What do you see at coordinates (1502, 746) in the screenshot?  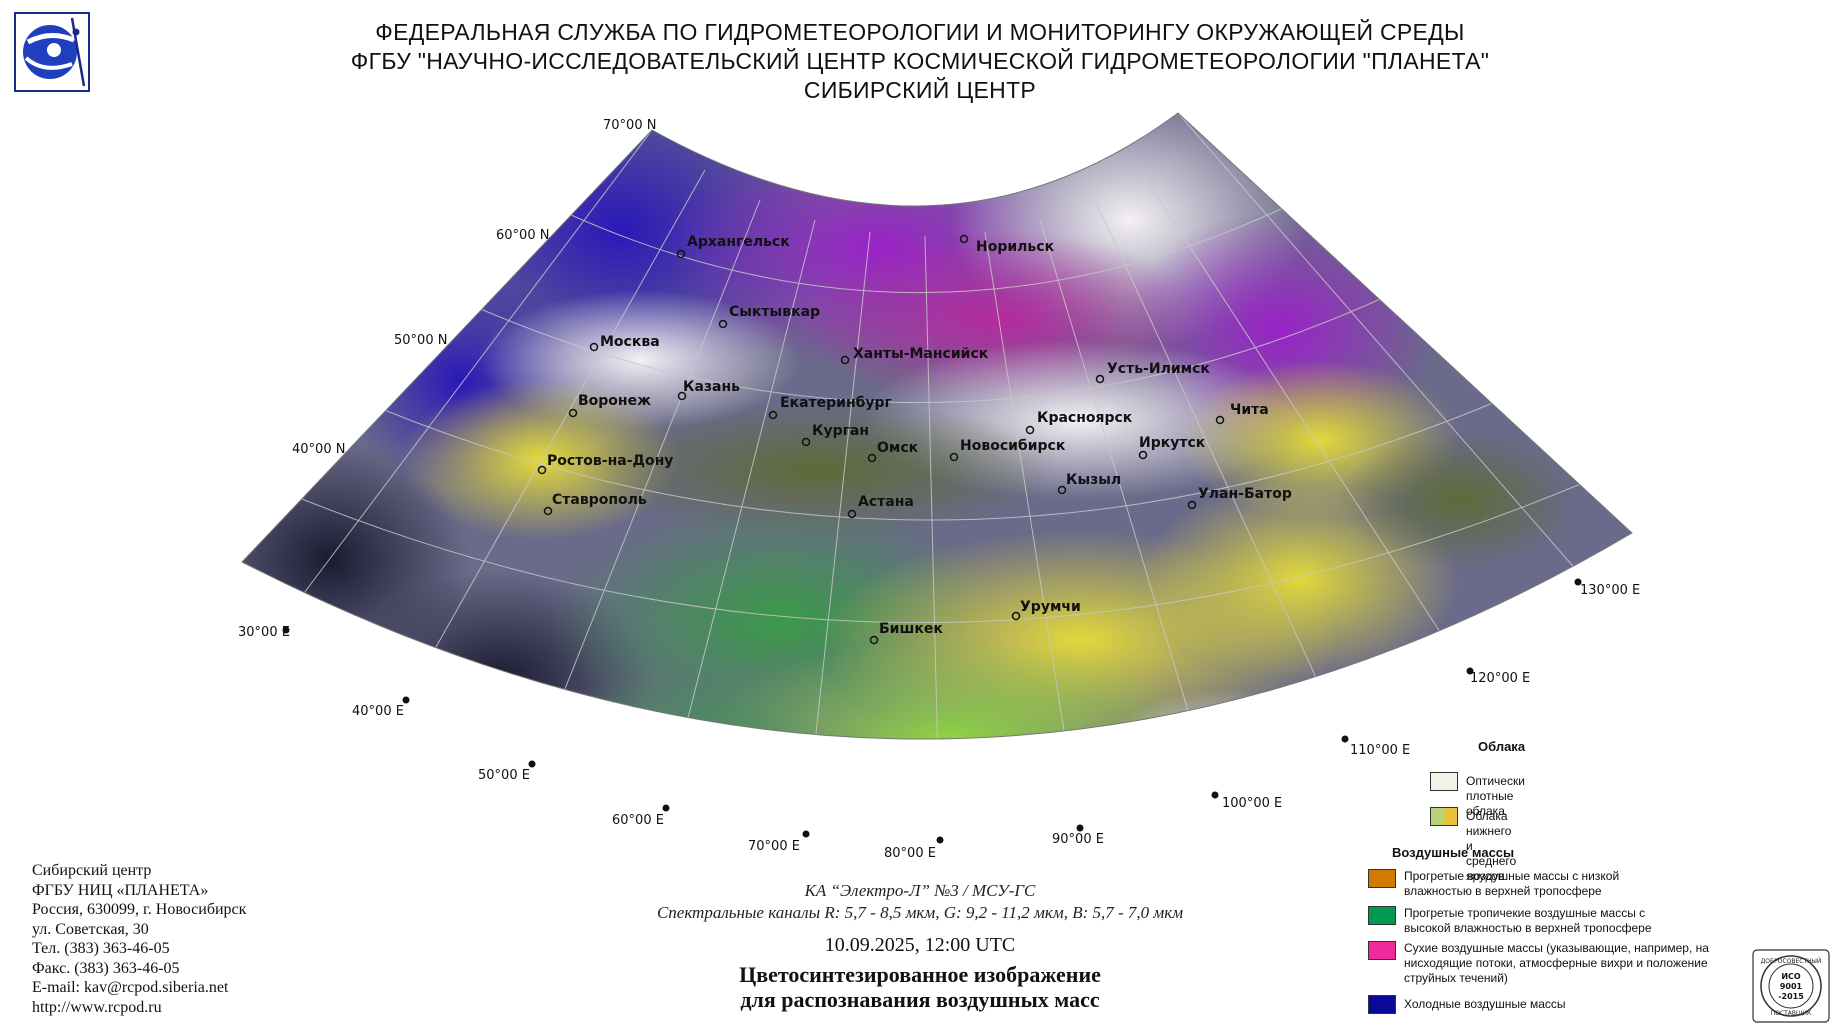 I see `legend-clouds-heading: Облака` at bounding box center [1502, 746].